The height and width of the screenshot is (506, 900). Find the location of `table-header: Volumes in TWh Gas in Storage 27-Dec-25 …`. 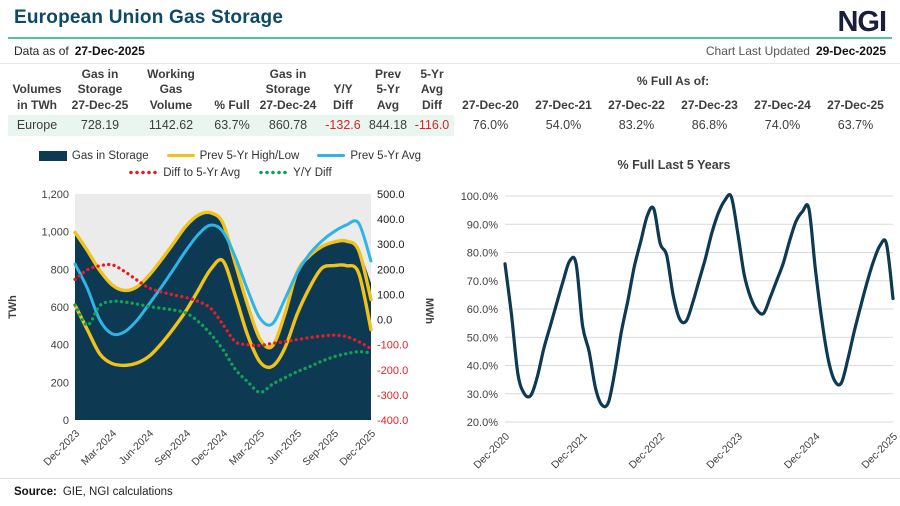

table-header: Volumes in TWh Gas in Storage 27-Dec-25 … is located at coordinates (450, 91).